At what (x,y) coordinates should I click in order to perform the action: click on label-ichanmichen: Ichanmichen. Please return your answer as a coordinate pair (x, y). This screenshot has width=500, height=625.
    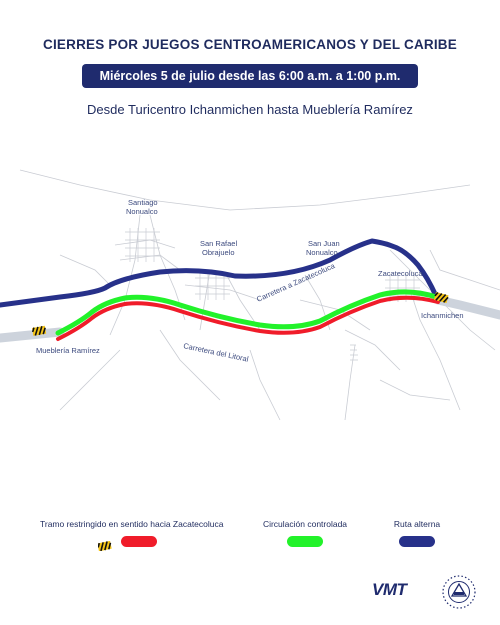
    Looking at the image, I should click on (442, 315).